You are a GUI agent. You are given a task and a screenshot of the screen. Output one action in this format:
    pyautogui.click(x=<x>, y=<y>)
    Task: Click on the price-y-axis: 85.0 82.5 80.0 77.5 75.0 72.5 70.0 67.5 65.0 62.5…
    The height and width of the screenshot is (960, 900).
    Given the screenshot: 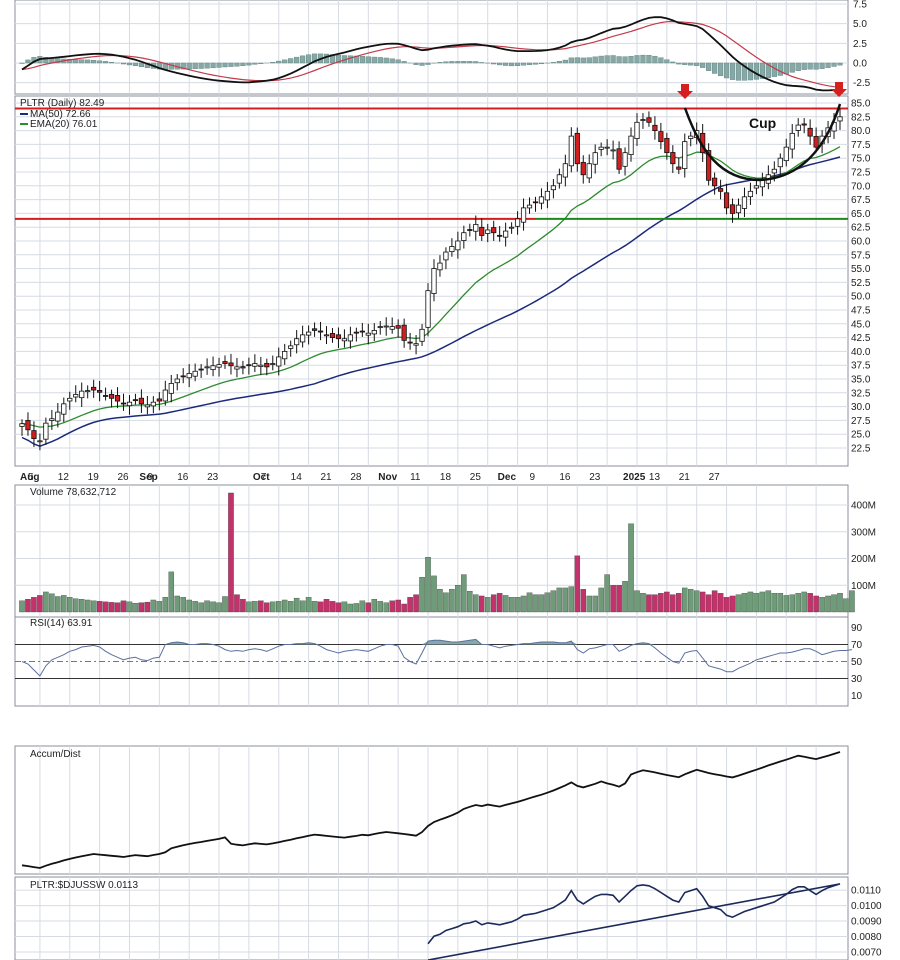 What is the action you would take?
    pyautogui.click(x=861, y=277)
    